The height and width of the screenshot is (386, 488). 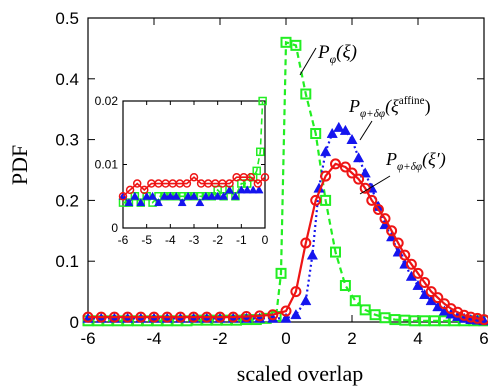 I want to click on annotation-label: Pφ(ξ), so click(x=337, y=54).